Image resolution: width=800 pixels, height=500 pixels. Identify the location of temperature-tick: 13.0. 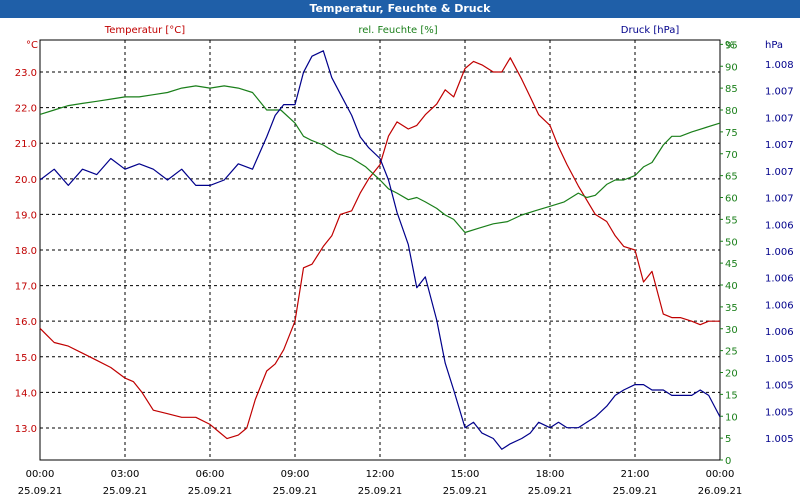
(26, 429).